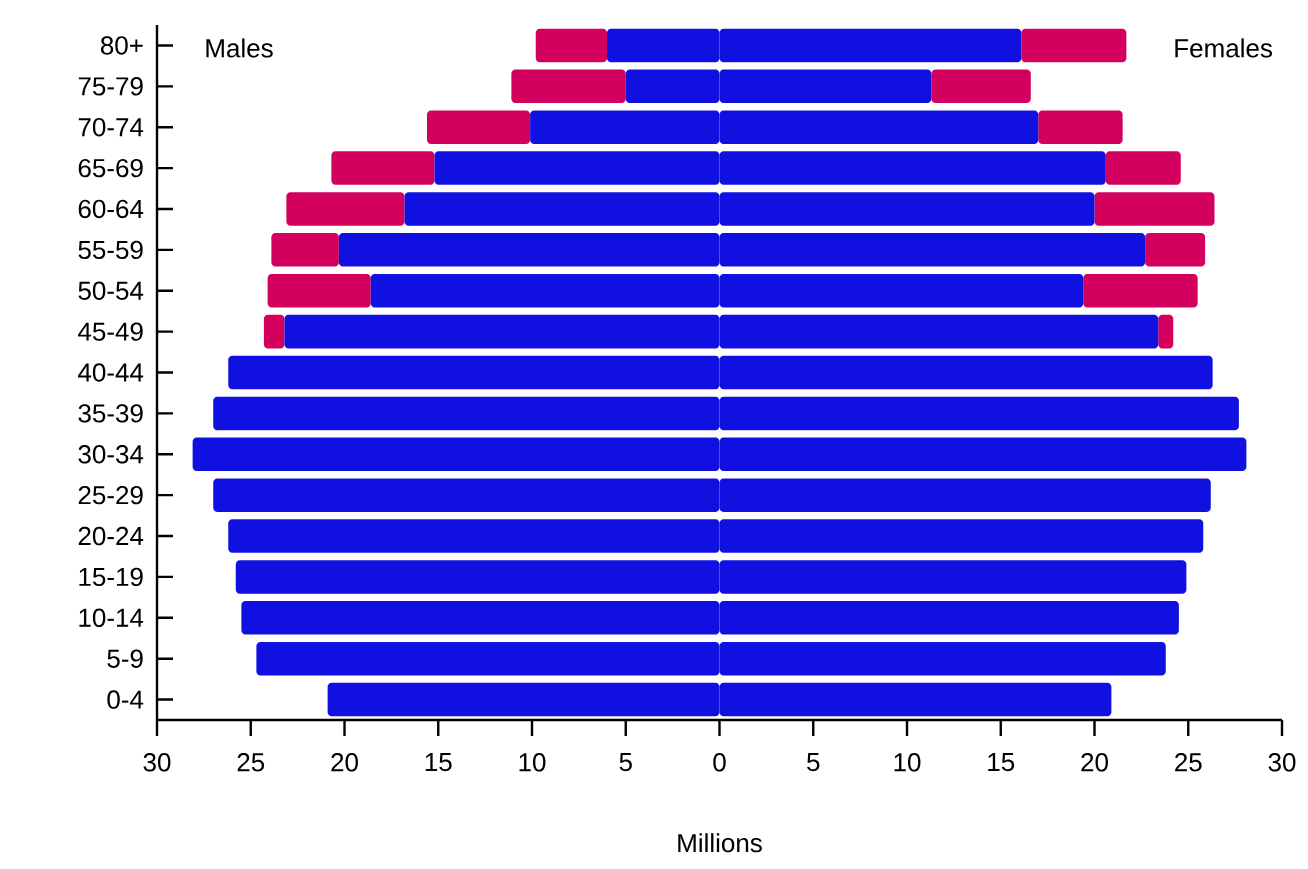 The width and height of the screenshot is (1308, 869). Describe the element at coordinates (125, 658) in the screenshot. I see `y-tick-label: 5-9` at that location.